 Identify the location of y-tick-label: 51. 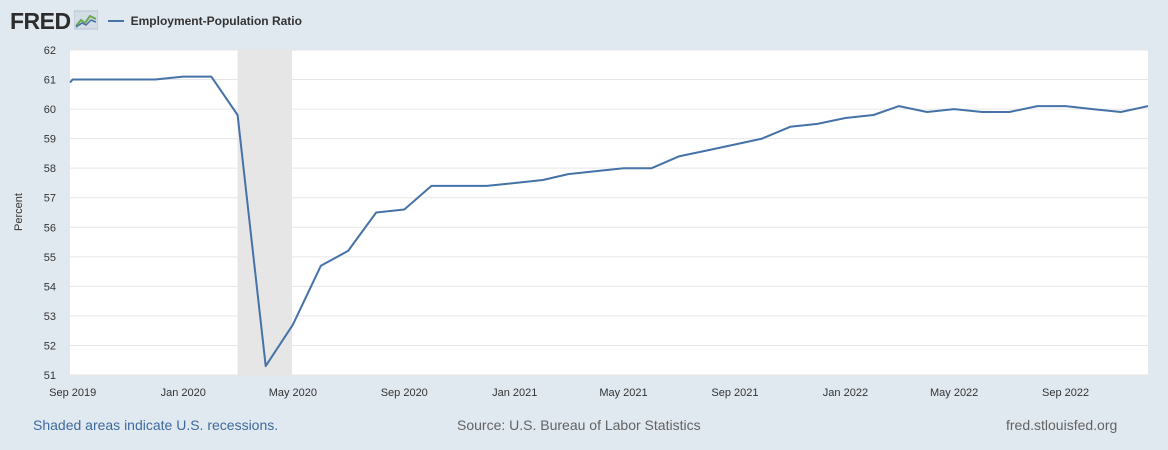
(50, 376).